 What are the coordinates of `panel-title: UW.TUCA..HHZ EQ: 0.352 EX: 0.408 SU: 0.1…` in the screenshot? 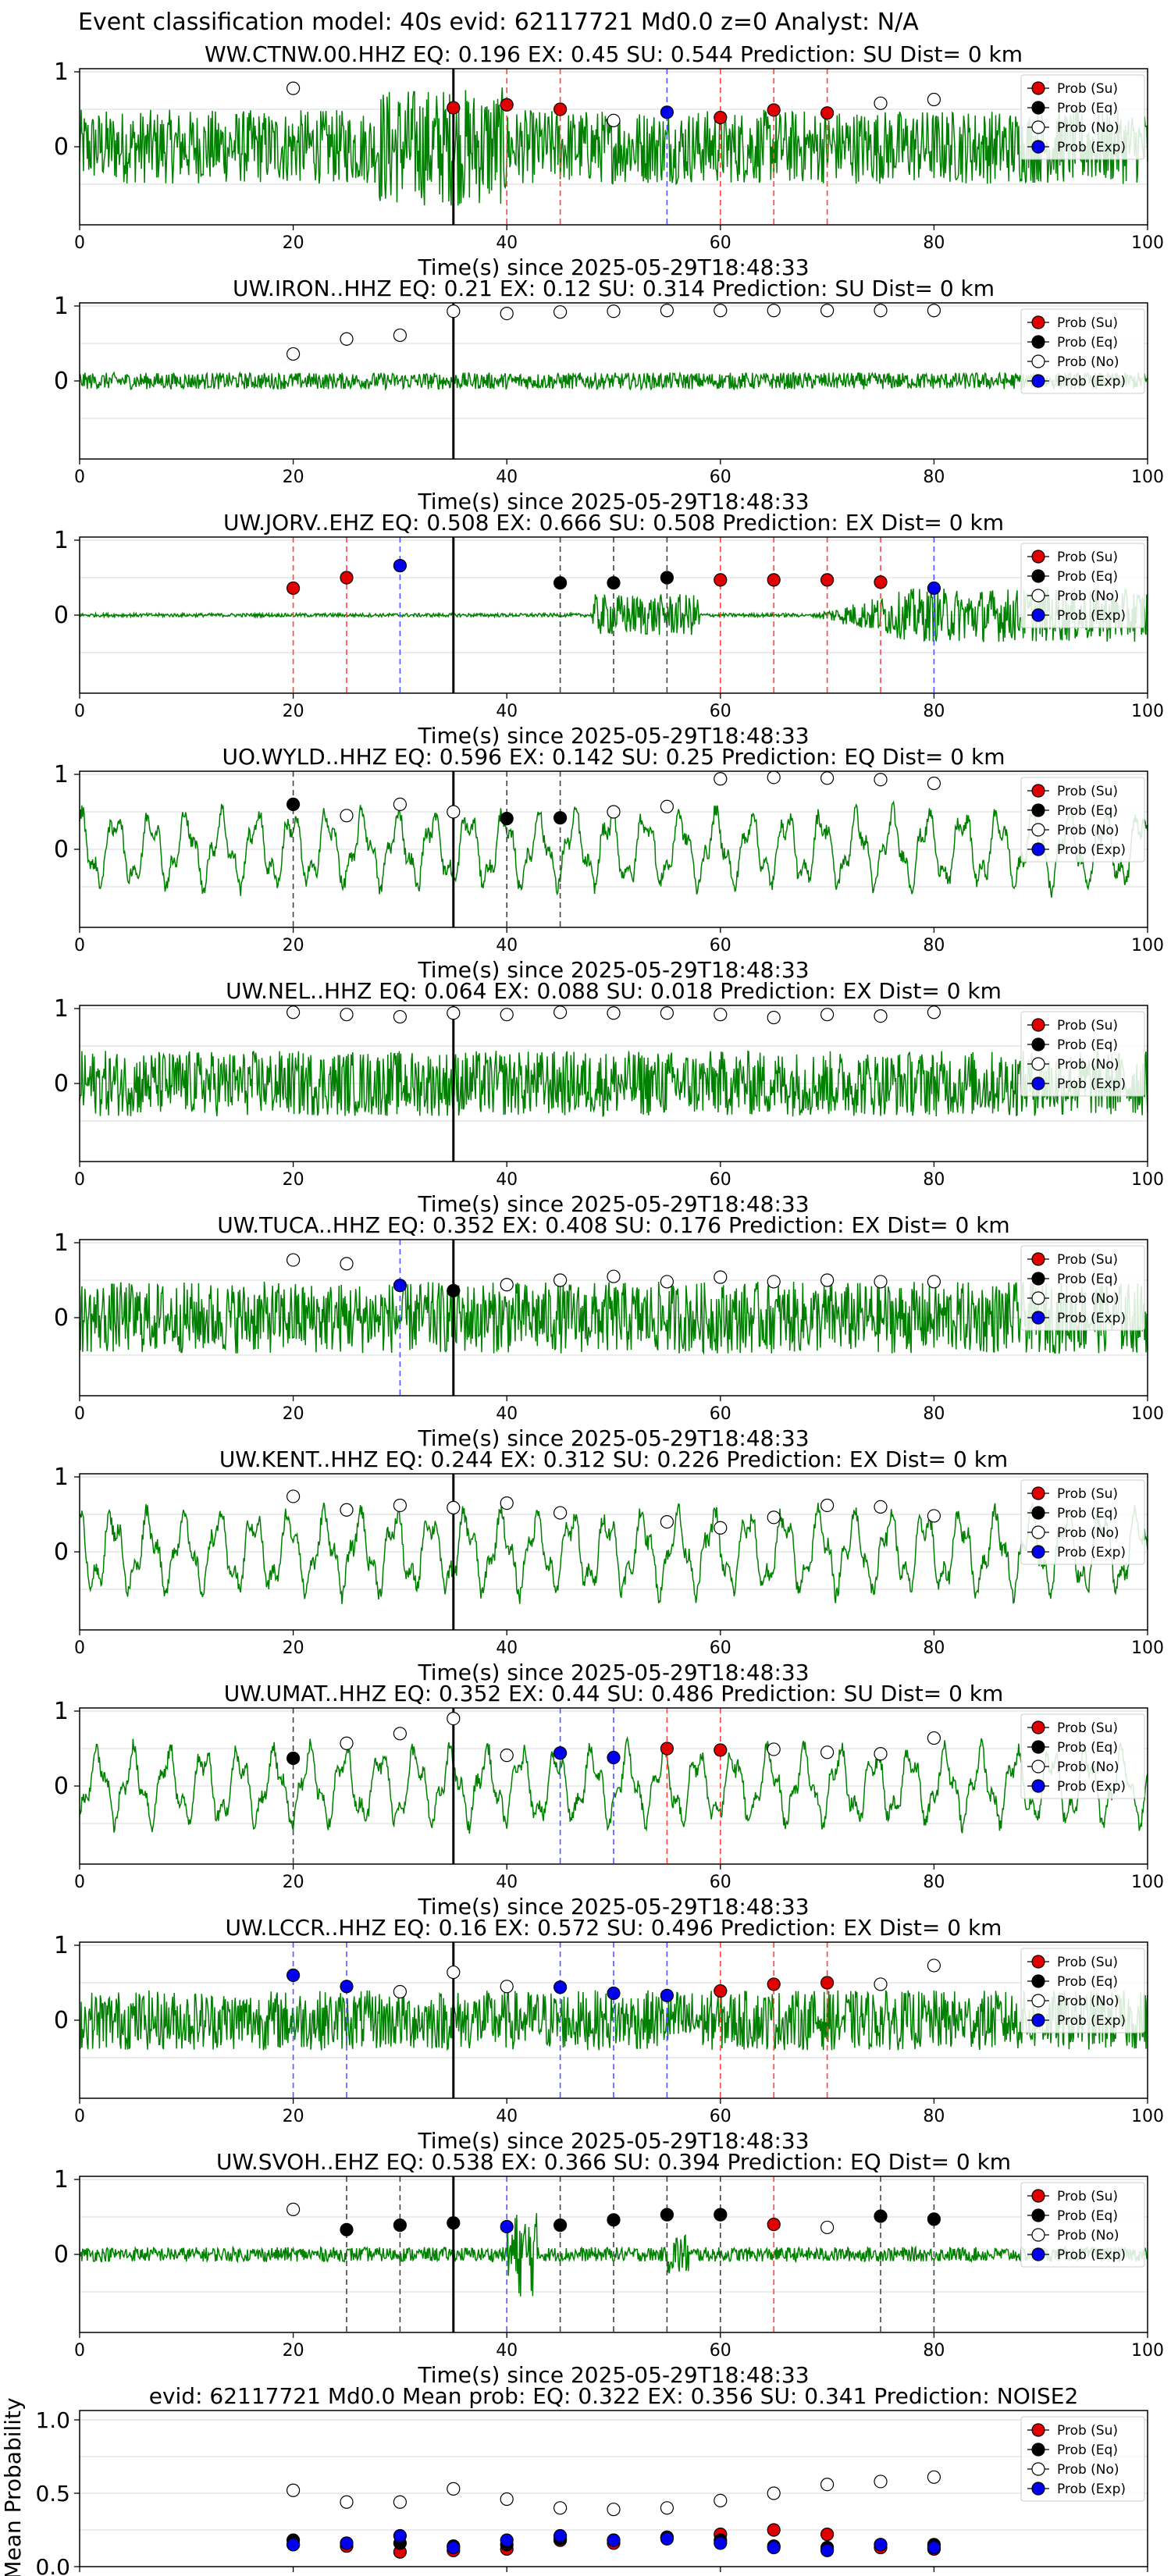 It's located at (613, 1225).